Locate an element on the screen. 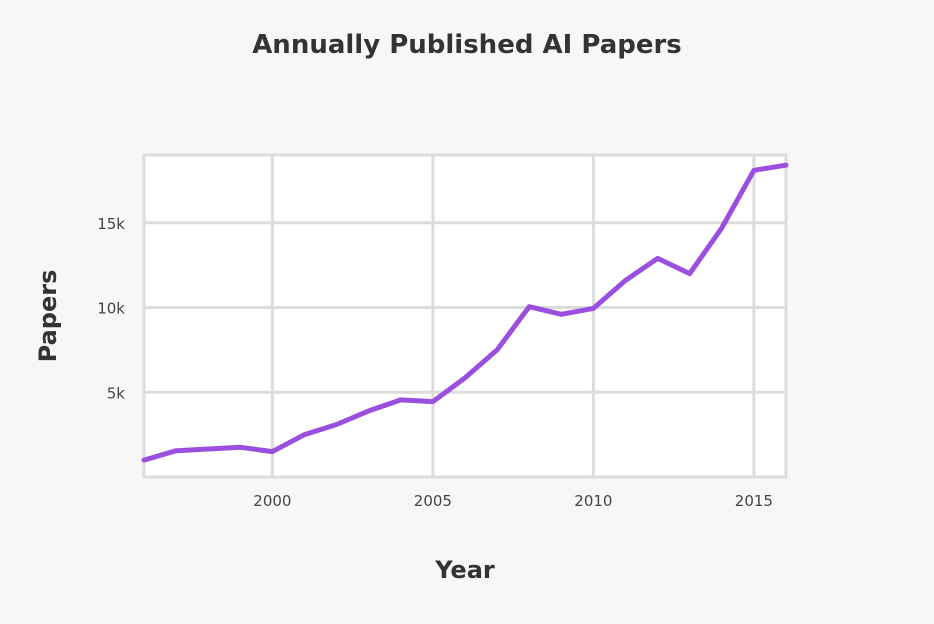  chart-title: Annually Published AI Papers is located at coordinates (467, 45).